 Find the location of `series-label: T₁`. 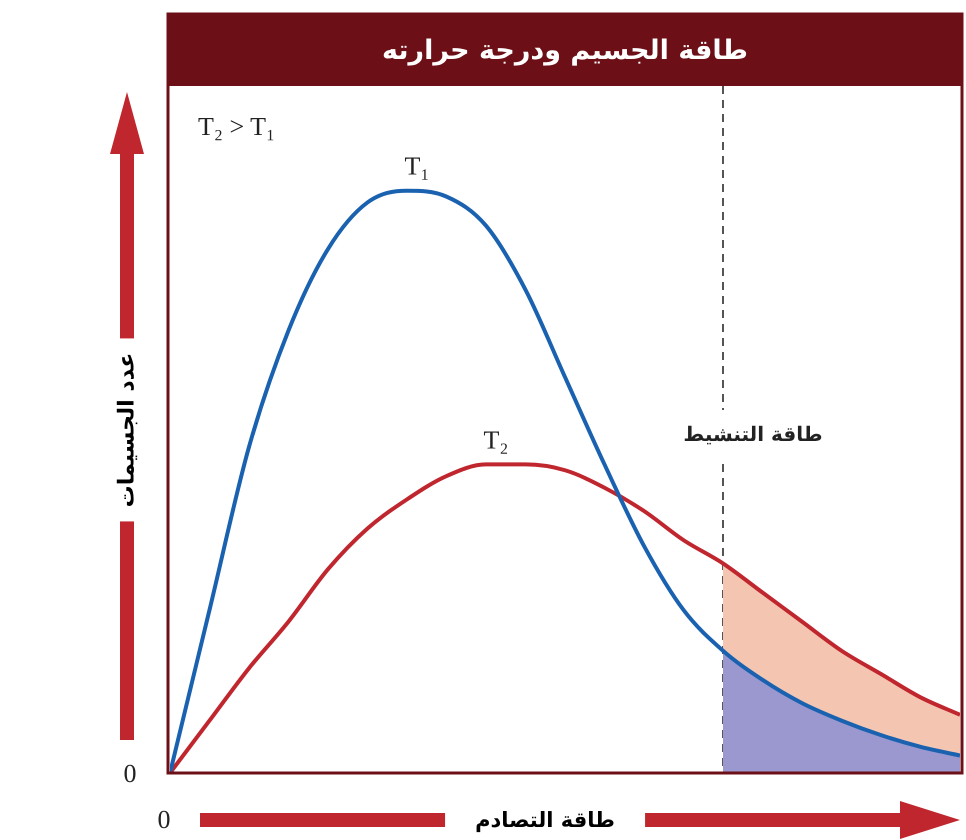

series-label: T₁ is located at coordinates (417, 166).